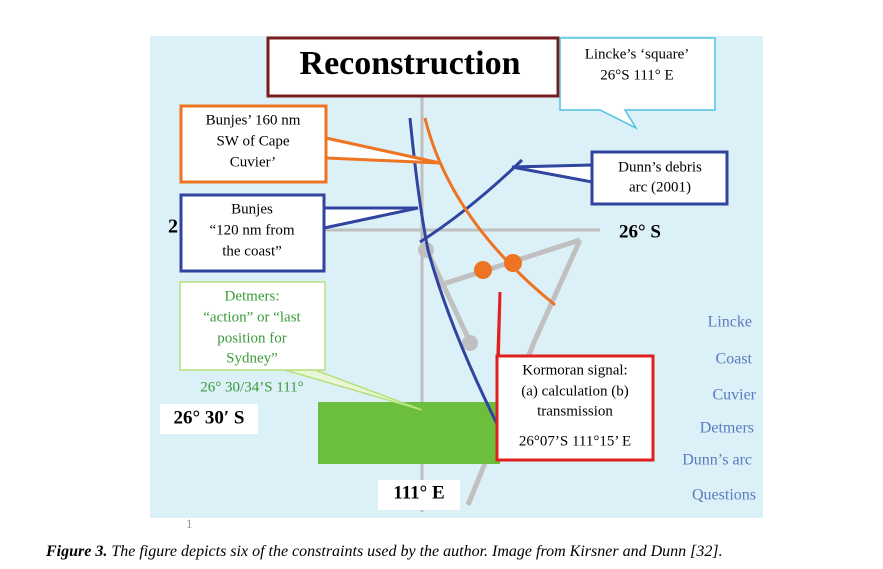 Image resolution: width=883 pixels, height=569 pixels. What do you see at coordinates (252, 358) in the screenshot?
I see `callout-text: Sydney”` at bounding box center [252, 358].